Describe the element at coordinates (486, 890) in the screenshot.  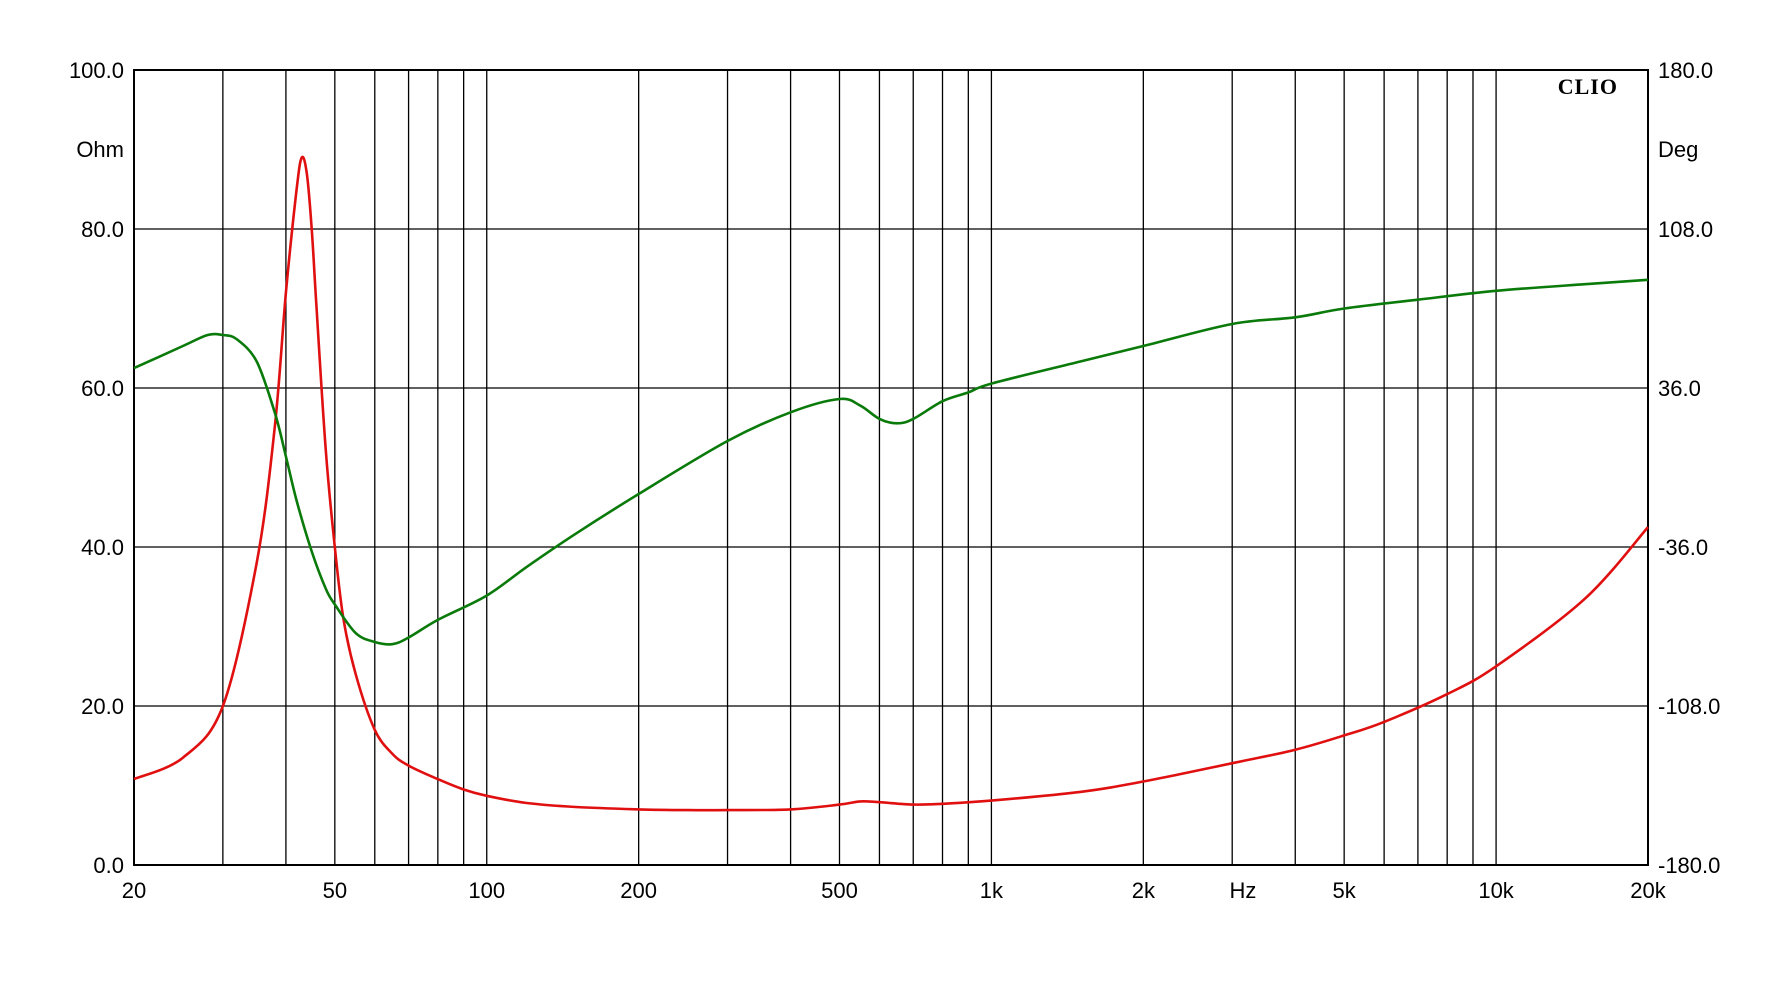
I see `x-tick-label: 100` at that location.